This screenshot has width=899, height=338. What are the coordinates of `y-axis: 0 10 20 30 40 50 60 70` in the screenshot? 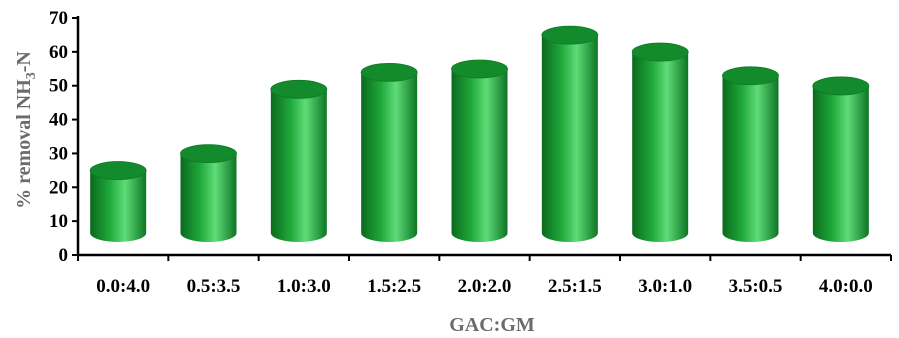 It's located at (64, 137).